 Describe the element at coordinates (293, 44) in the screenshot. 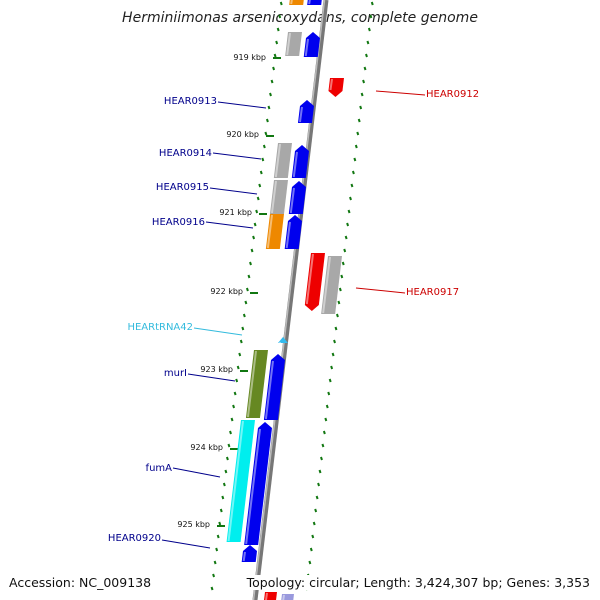

I see `cog-block-top-gray` at that location.